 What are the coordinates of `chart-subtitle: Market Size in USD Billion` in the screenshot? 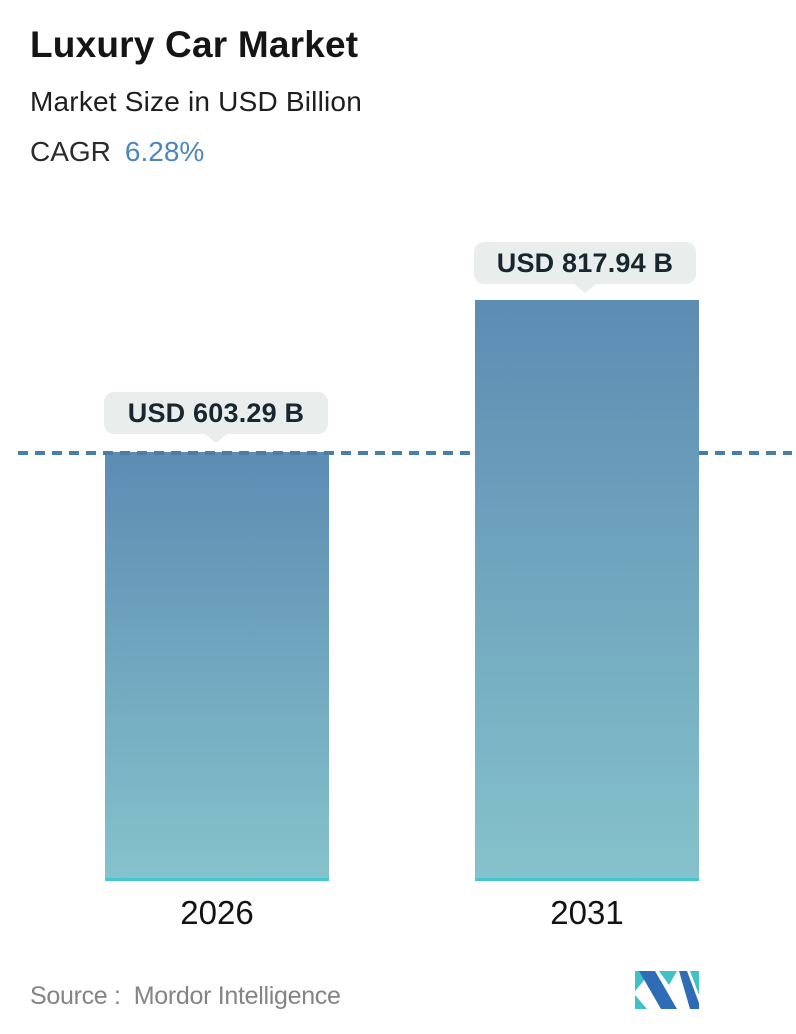 It's located at (196, 101).